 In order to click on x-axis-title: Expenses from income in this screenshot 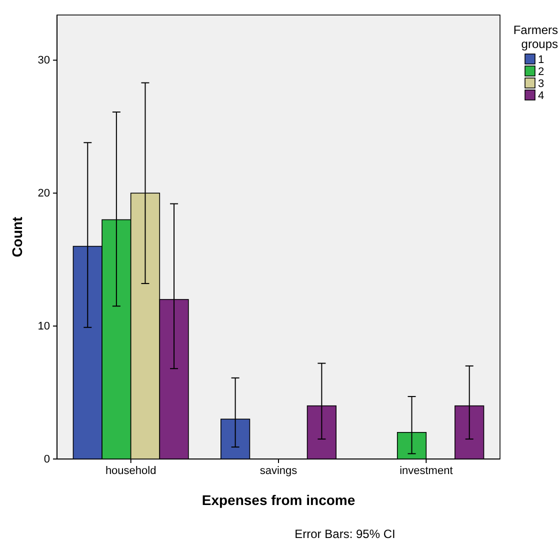, I will do `click(279, 500)`.